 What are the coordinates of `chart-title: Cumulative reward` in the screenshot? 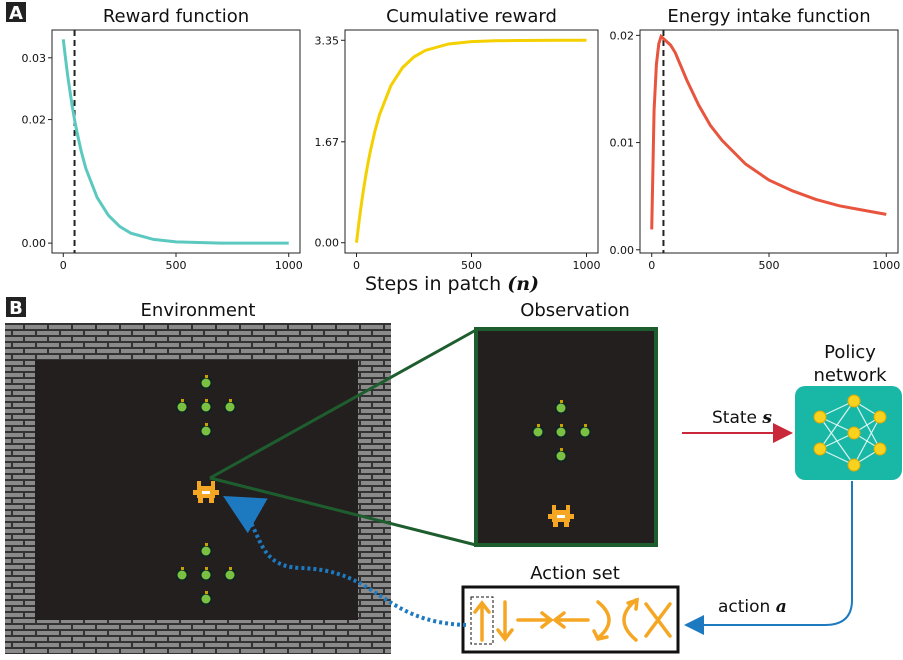 It's located at (471, 16).